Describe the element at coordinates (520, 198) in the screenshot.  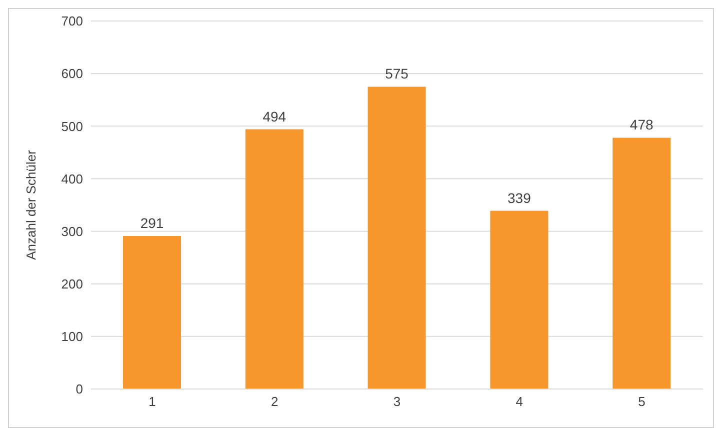
I see `data-label: 339` at that location.